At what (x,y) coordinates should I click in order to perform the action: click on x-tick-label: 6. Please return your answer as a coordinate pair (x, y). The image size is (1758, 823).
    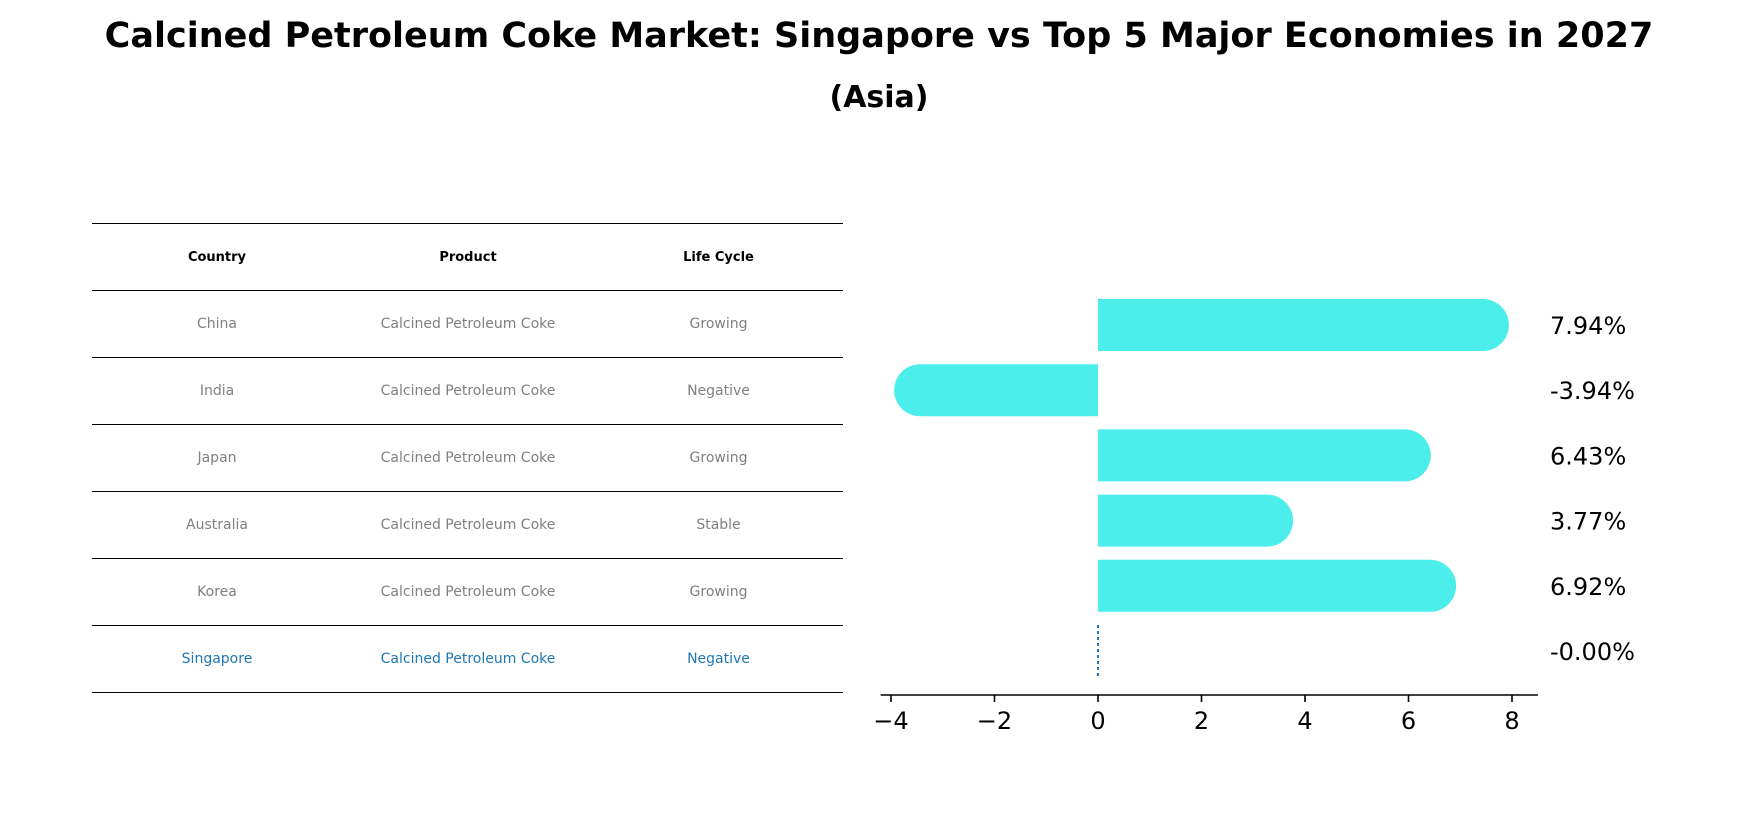
    Looking at the image, I should click on (1408, 721).